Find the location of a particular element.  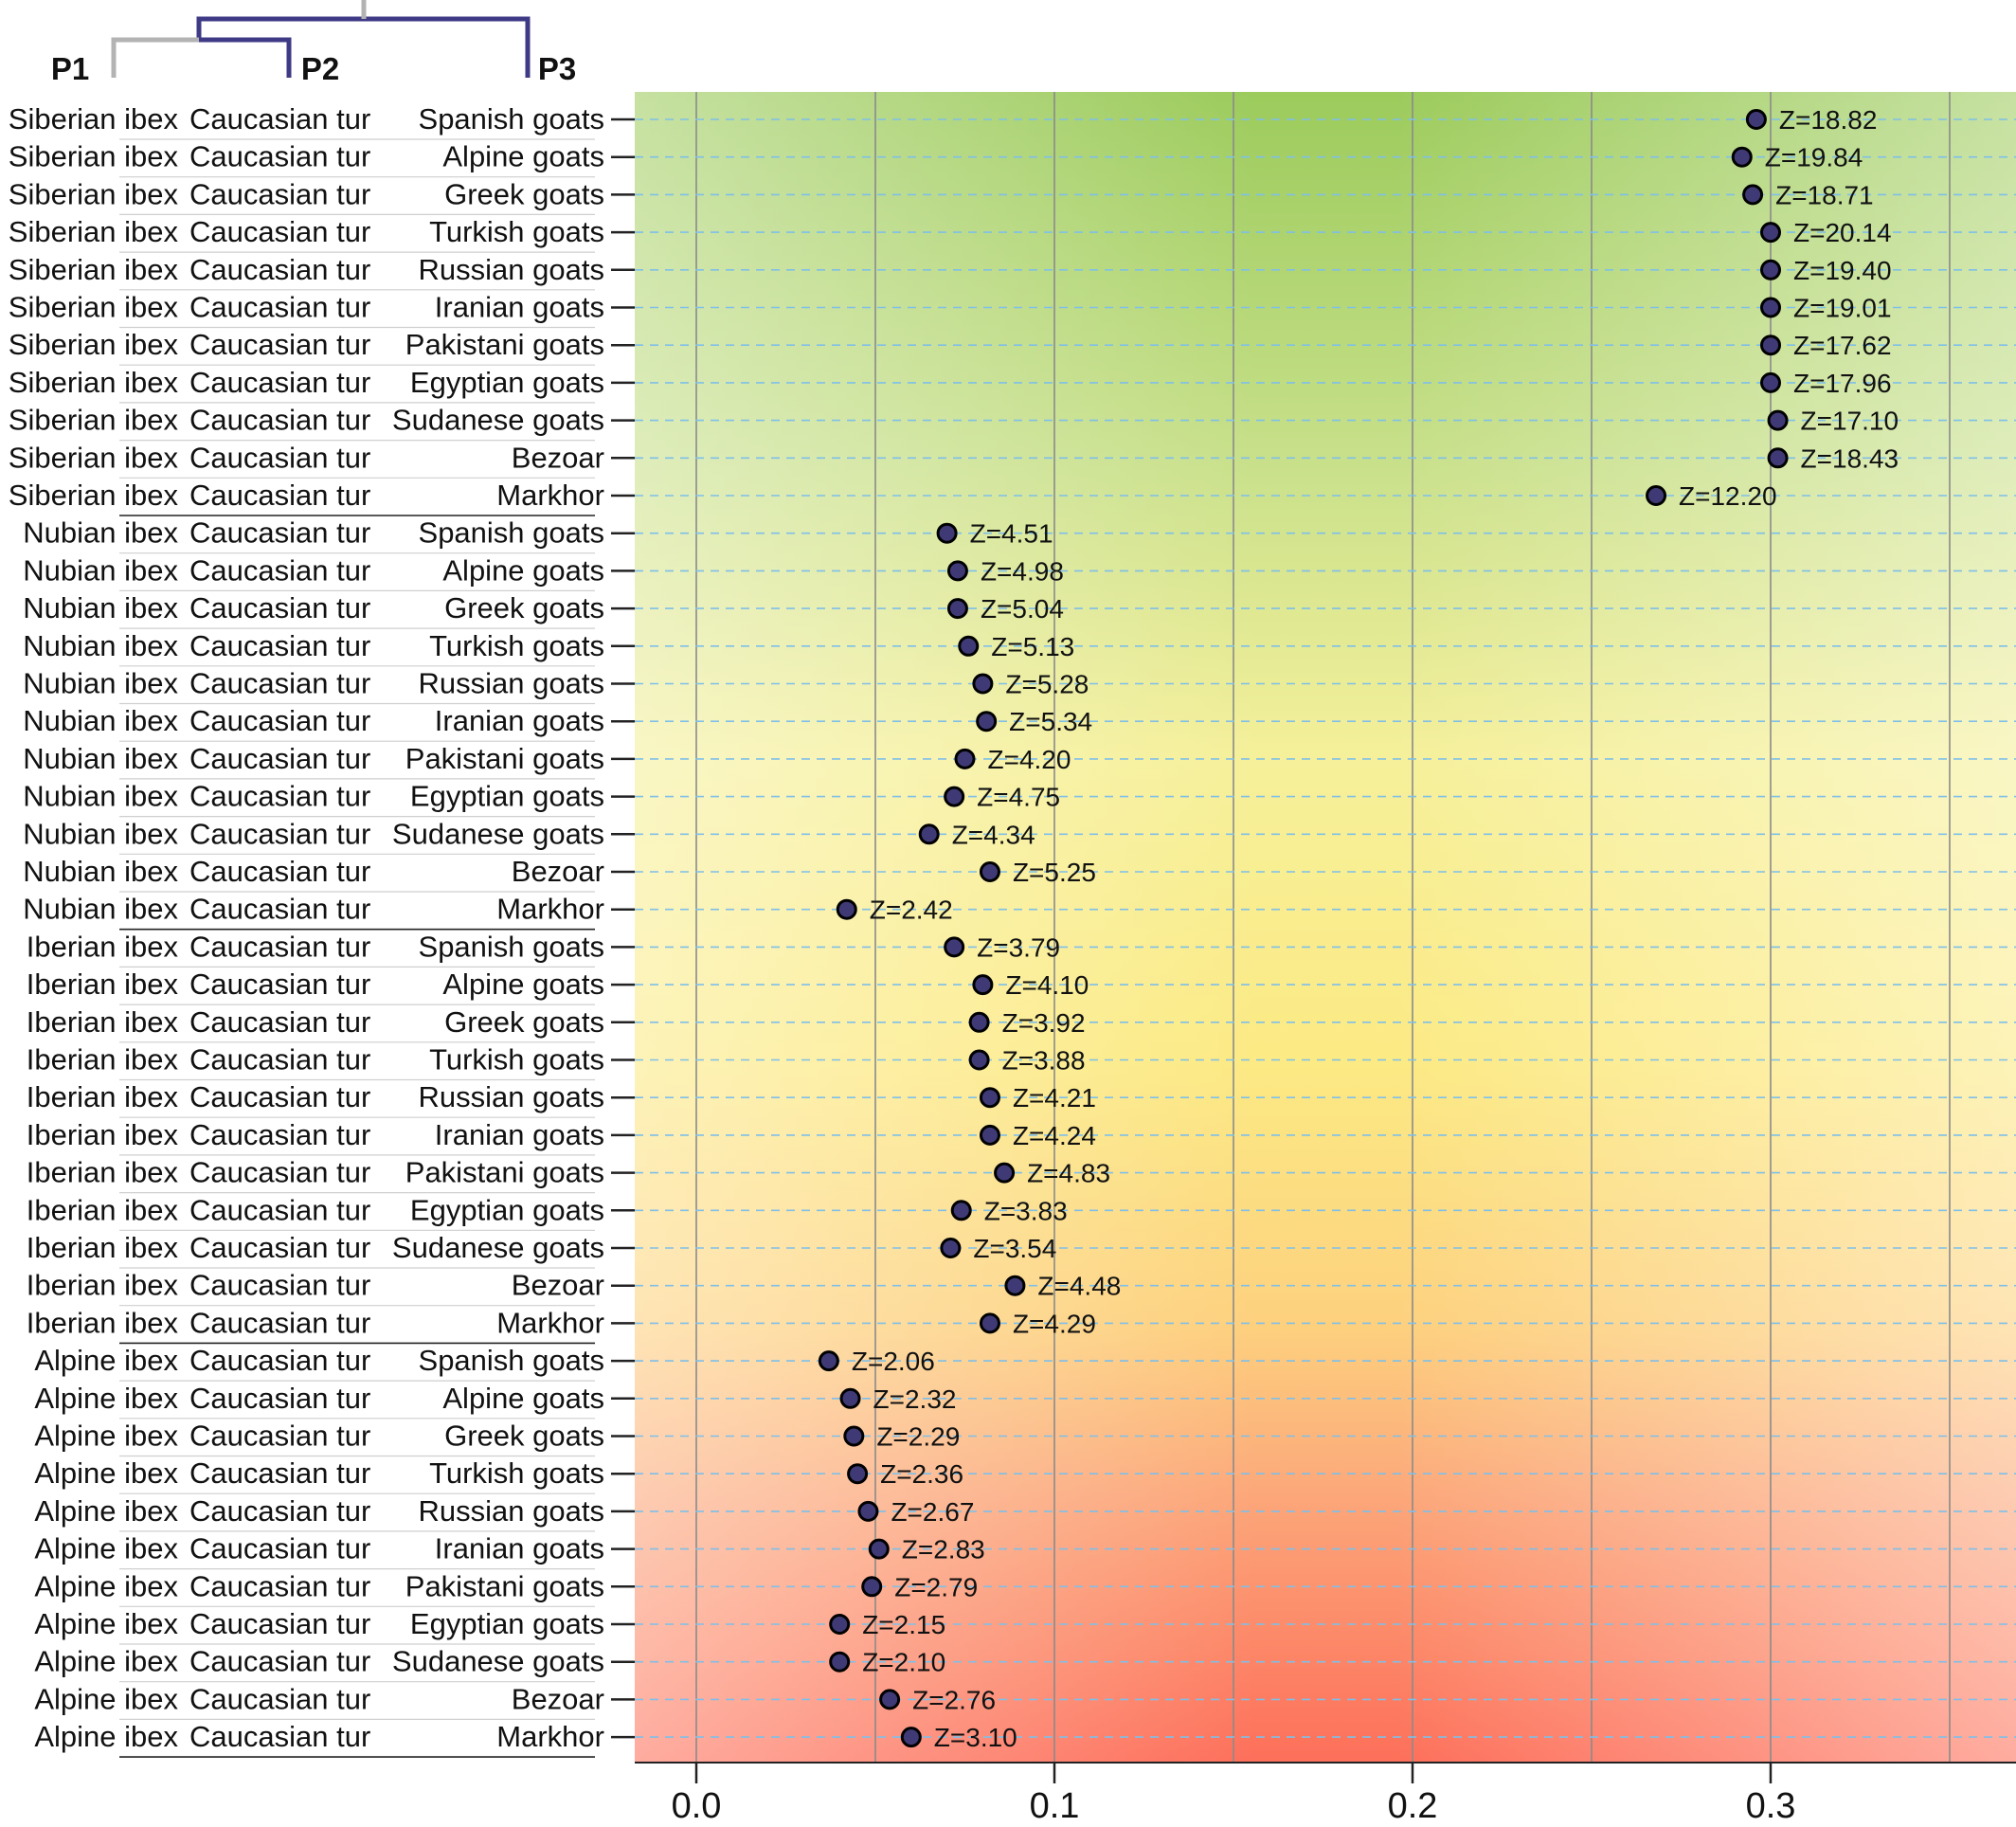

z-score-label: Z=17.10 is located at coordinates (1850, 421).